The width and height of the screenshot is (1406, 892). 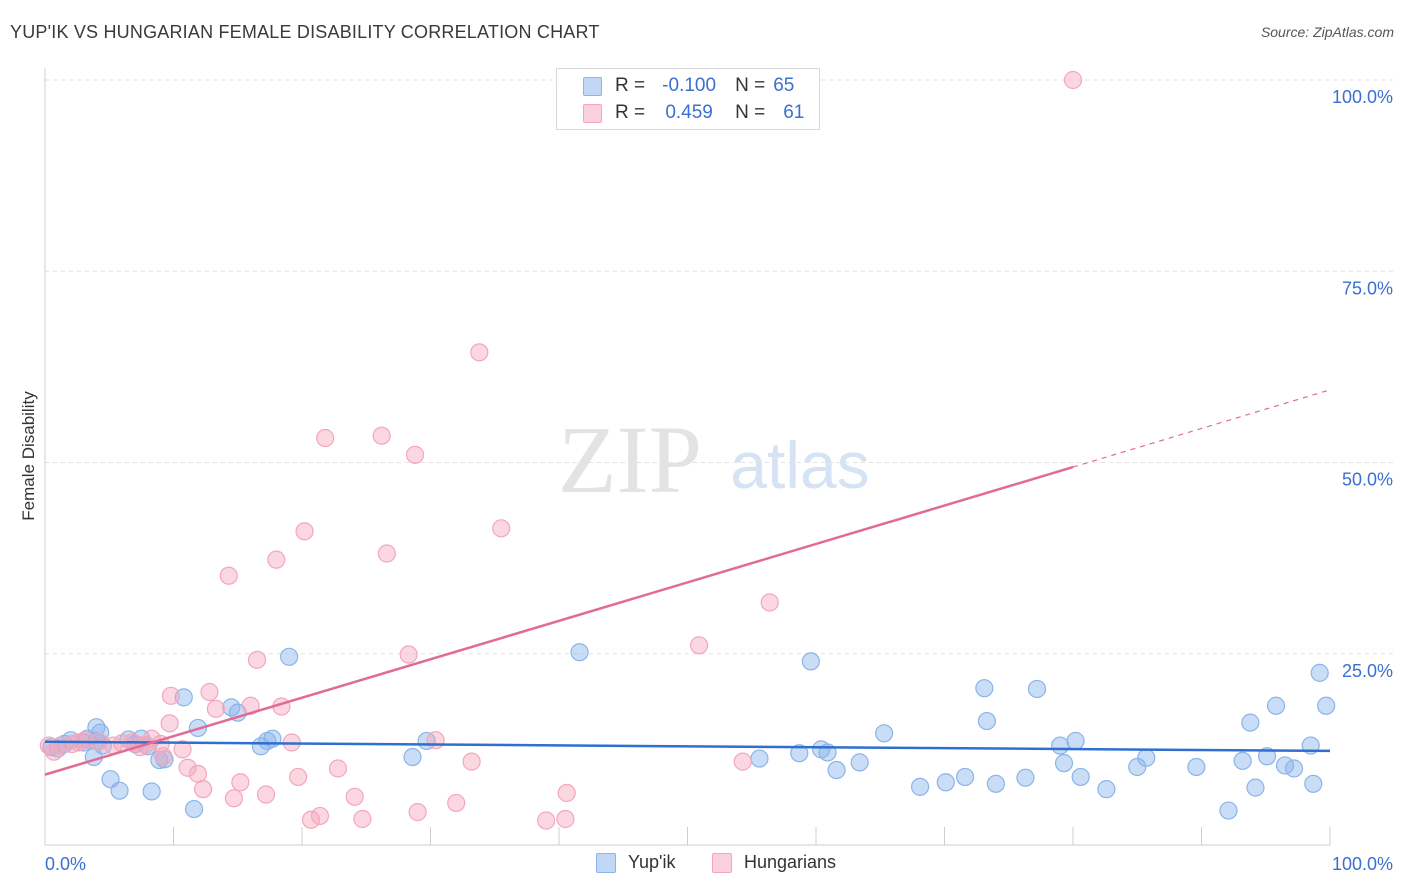 What do you see at coordinates (714, 459) in the screenshot?
I see `watermark: ZIP atlas` at bounding box center [714, 459].